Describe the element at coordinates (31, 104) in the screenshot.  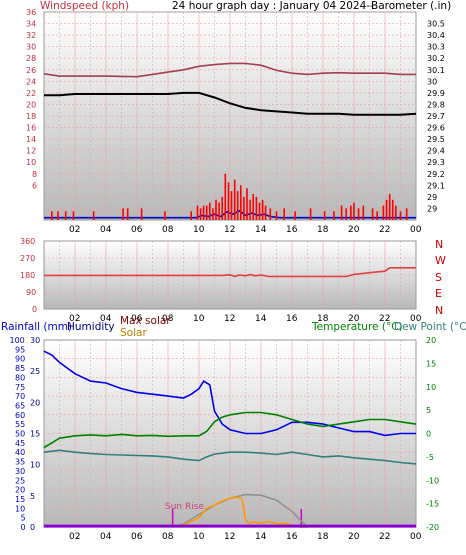
I see `windspeed-tick-label: 20` at that location.